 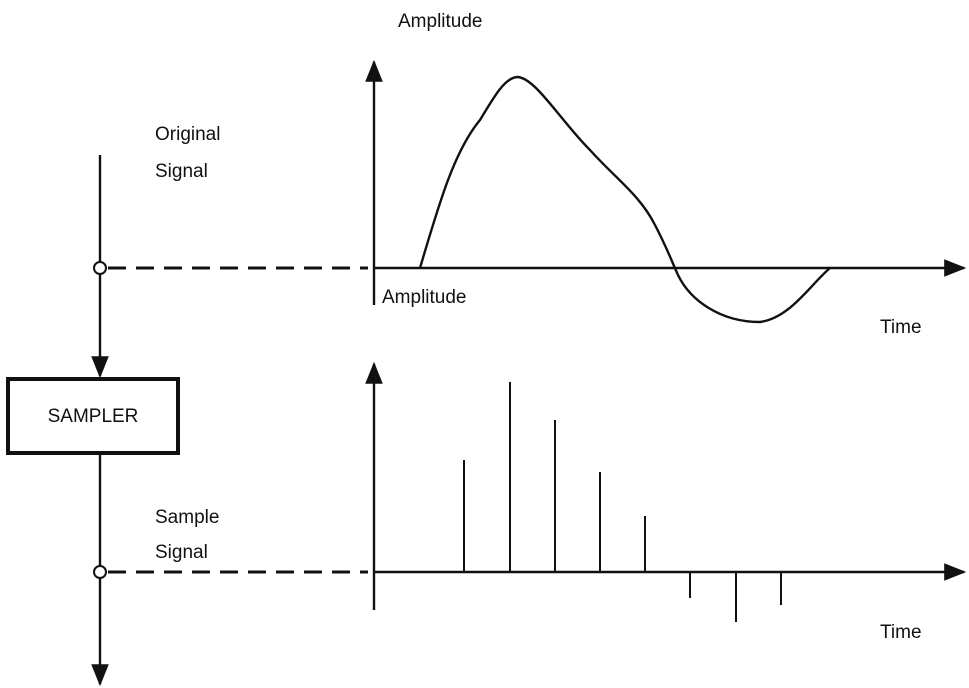 What do you see at coordinates (424, 297) in the screenshot?
I see `bottom-y-label: Amplitude` at bounding box center [424, 297].